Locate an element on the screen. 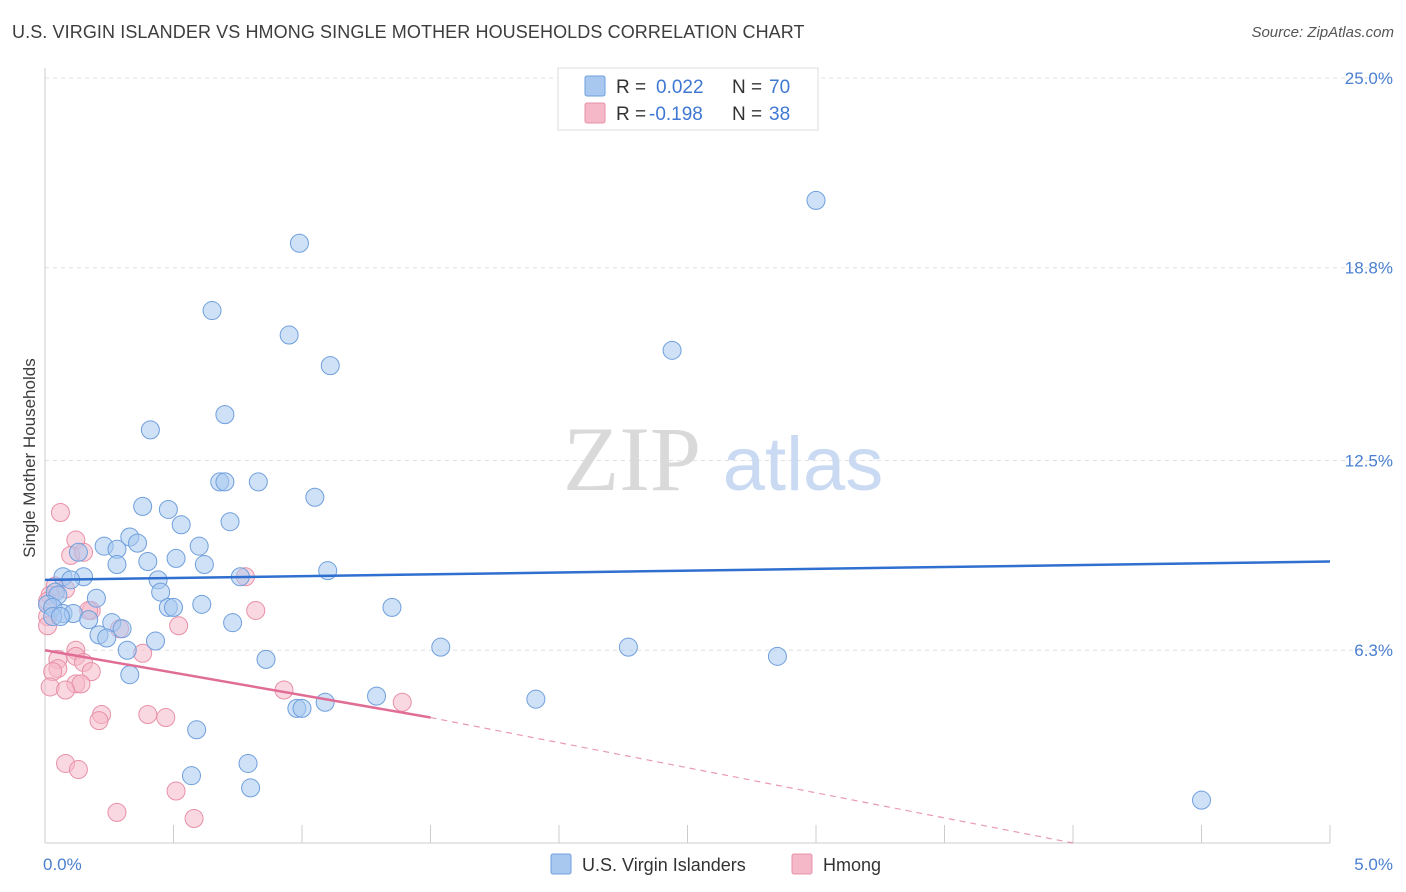 The width and height of the screenshot is (1406, 892). series-legend: U.S. Virgin Islanders Hmong is located at coordinates (715, 864).